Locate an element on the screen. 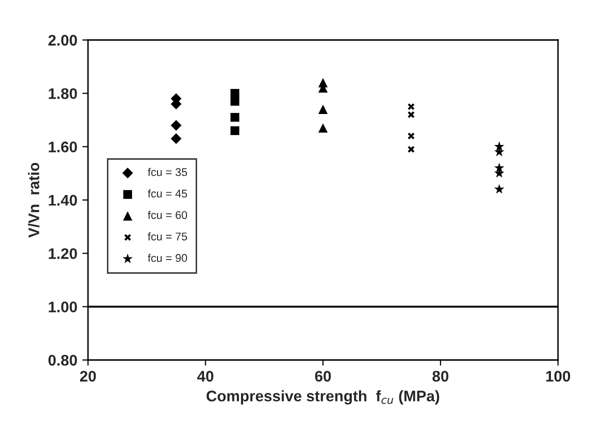 The height and width of the screenshot is (437, 599). legend-label: fcu = 75 is located at coordinates (168, 236).